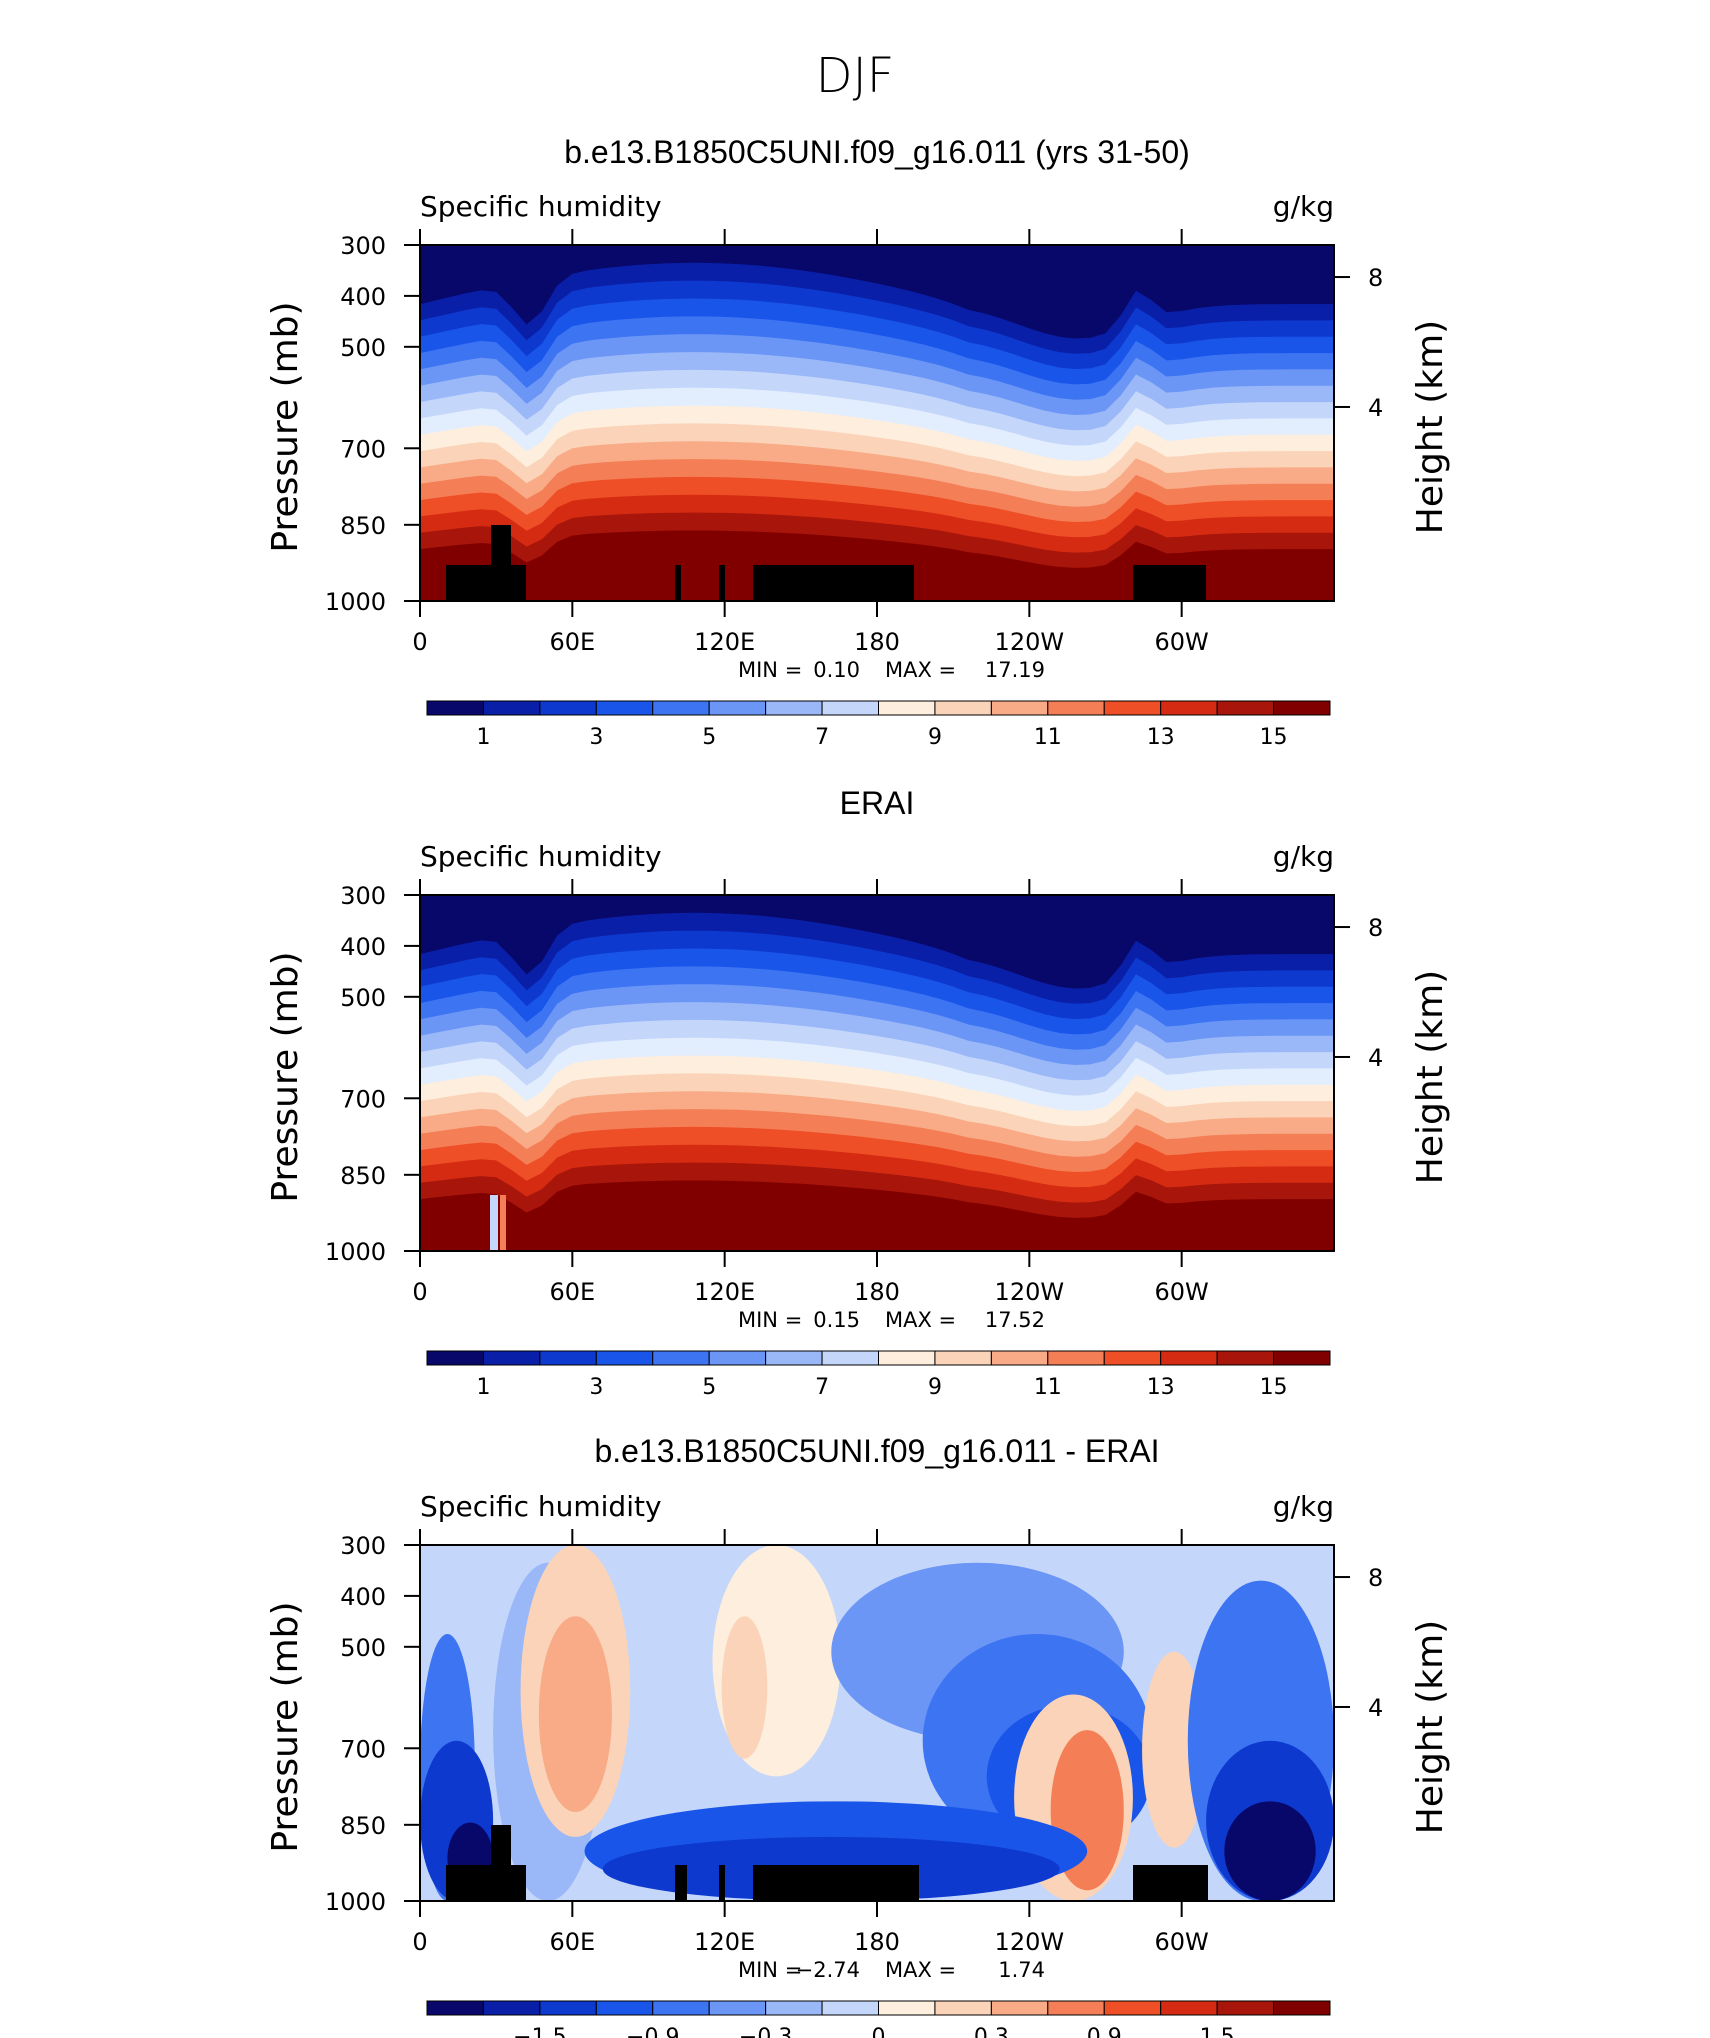 Image resolution: width=1710 pixels, height=2038 pixels. I want to click on contour-field, so click(877, 423).